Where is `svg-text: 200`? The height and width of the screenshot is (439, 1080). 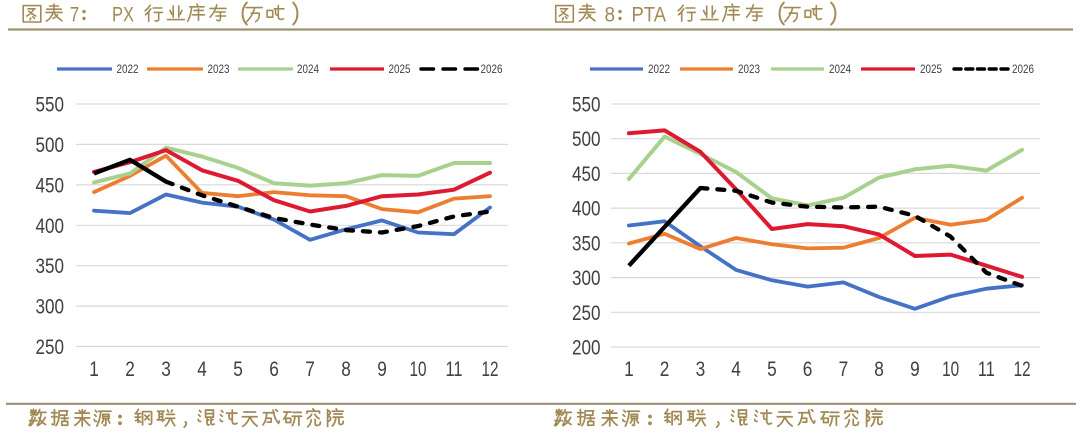 svg-text: 200 is located at coordinates (586, 348).